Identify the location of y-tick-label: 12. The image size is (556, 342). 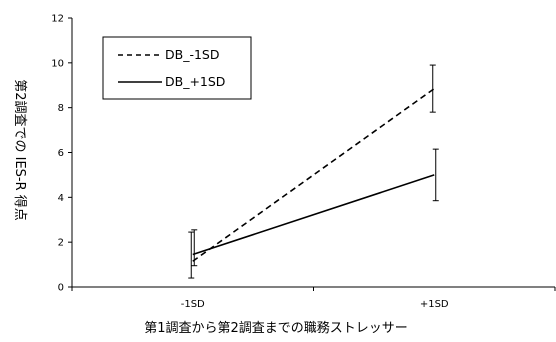
(57, 19).